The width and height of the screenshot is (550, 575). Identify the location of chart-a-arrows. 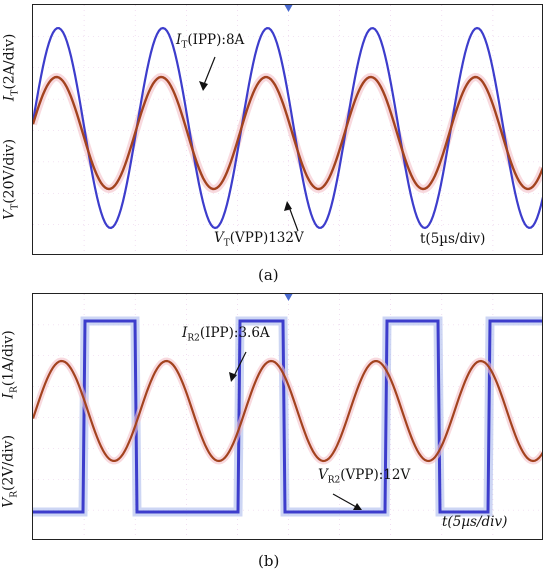
(249, 144).